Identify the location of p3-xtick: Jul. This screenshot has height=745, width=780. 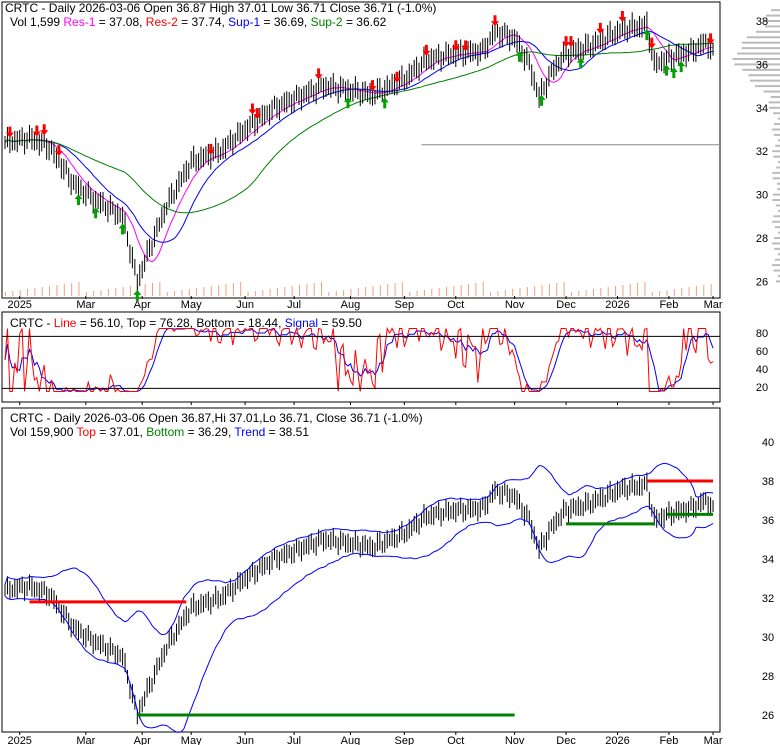
(294, 740).